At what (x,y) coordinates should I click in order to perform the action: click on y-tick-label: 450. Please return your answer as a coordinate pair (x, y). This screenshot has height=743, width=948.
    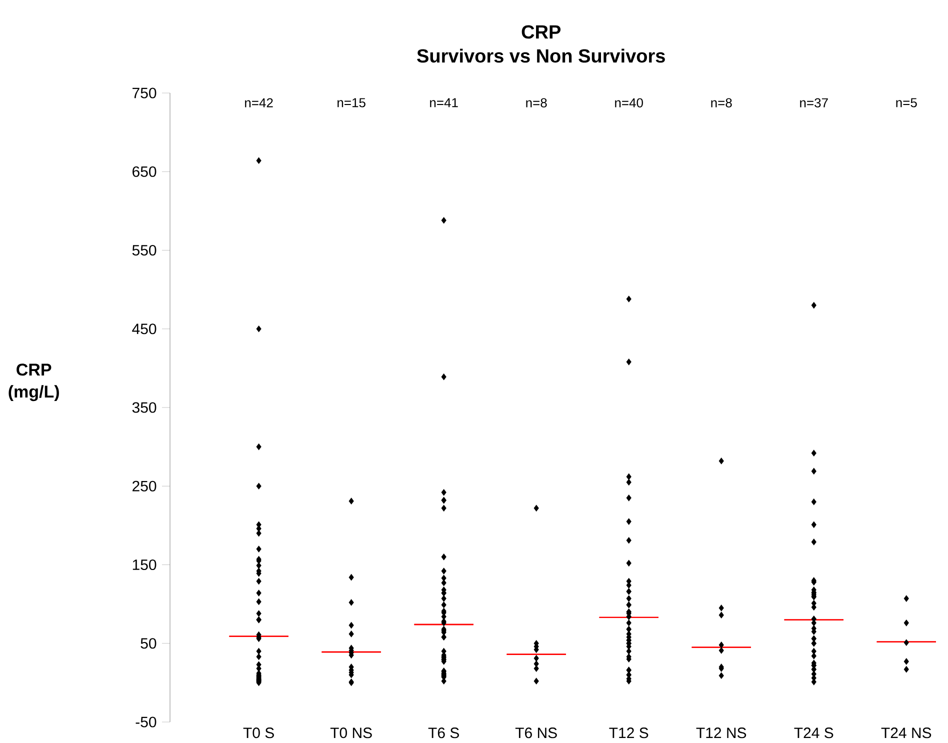
    Looking at the image, I should click on (144, 329).